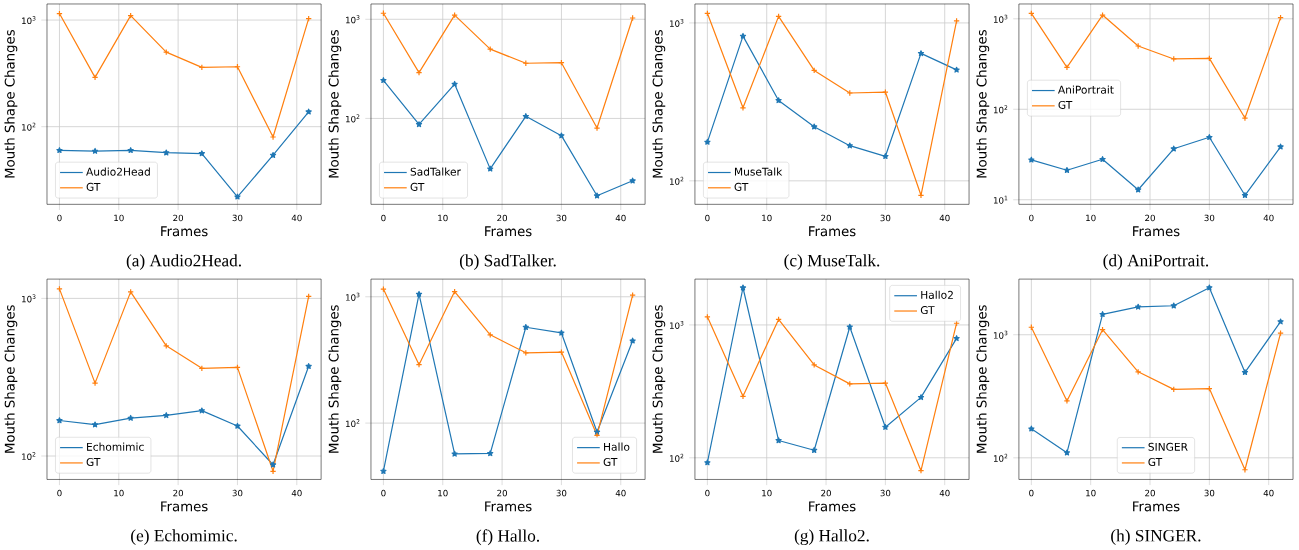  Describe the element at coordinates (1156, 537) in the screenshot. I see `text: (h) SINGER.` at that location.